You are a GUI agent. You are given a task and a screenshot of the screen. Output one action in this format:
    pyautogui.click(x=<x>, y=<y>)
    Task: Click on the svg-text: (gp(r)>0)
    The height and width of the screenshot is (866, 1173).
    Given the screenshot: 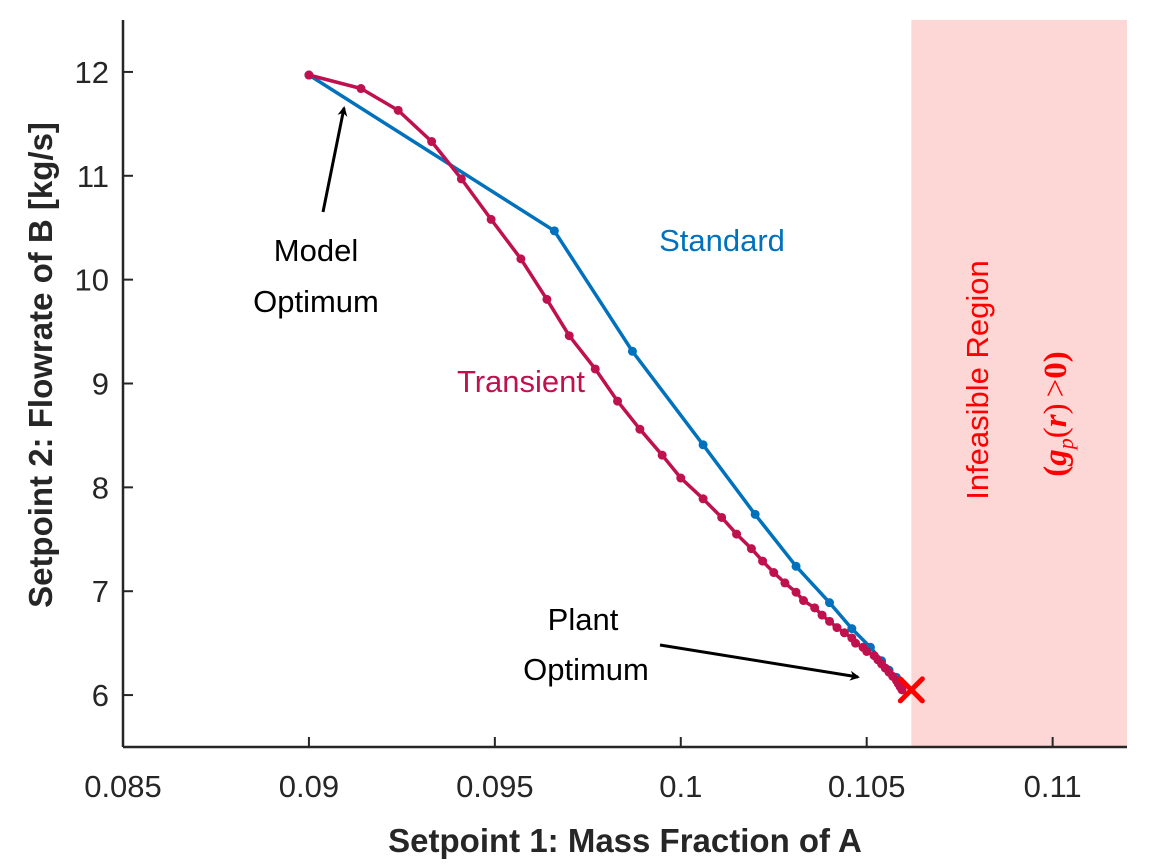 What is the action you would take?
    pyautogui.click(x=1058, y=413)
    